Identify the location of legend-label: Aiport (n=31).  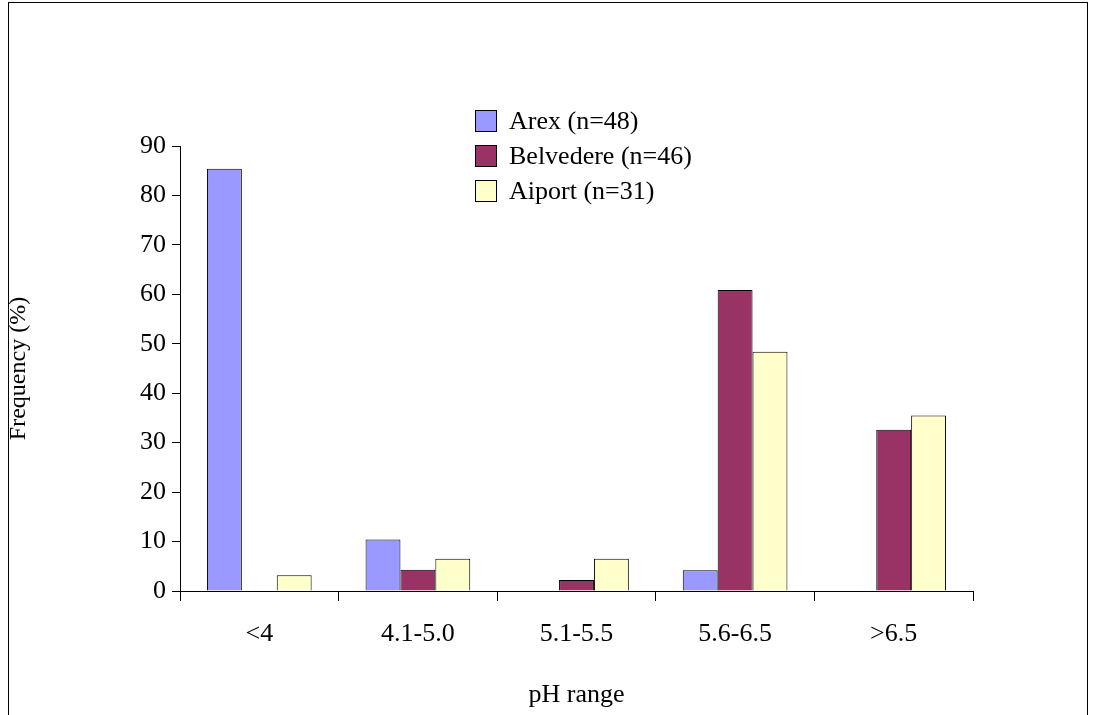
(582, 191).